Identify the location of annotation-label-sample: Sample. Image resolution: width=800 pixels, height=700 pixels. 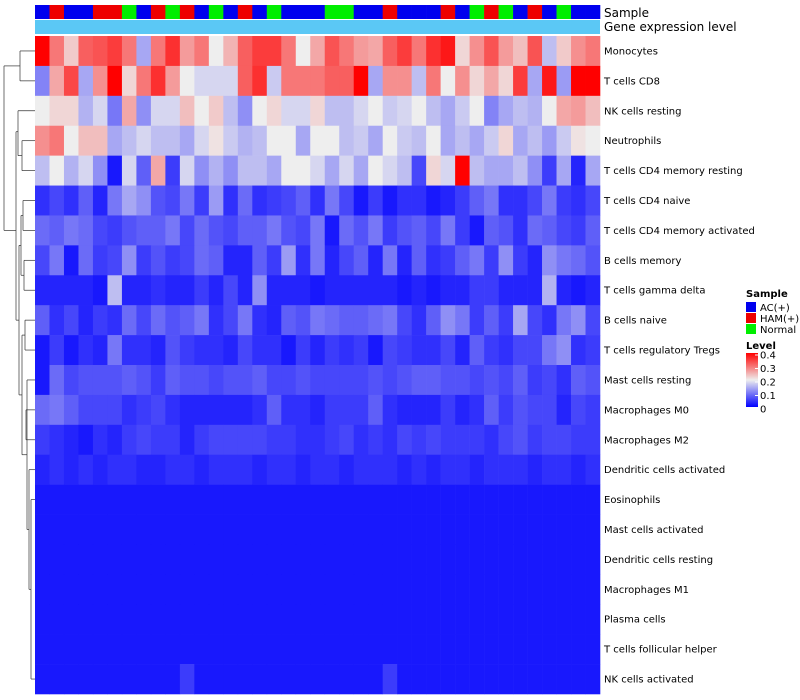
(626, 13).